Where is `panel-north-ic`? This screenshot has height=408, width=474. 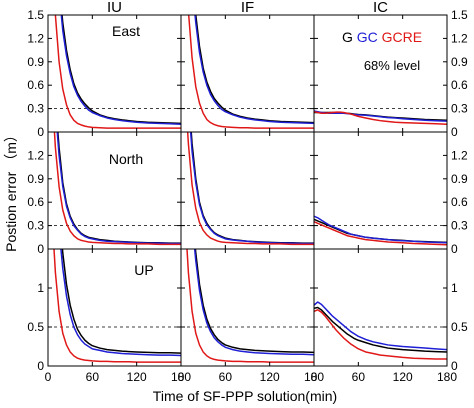 panel-north-ic is located at coordinates (380, 190).